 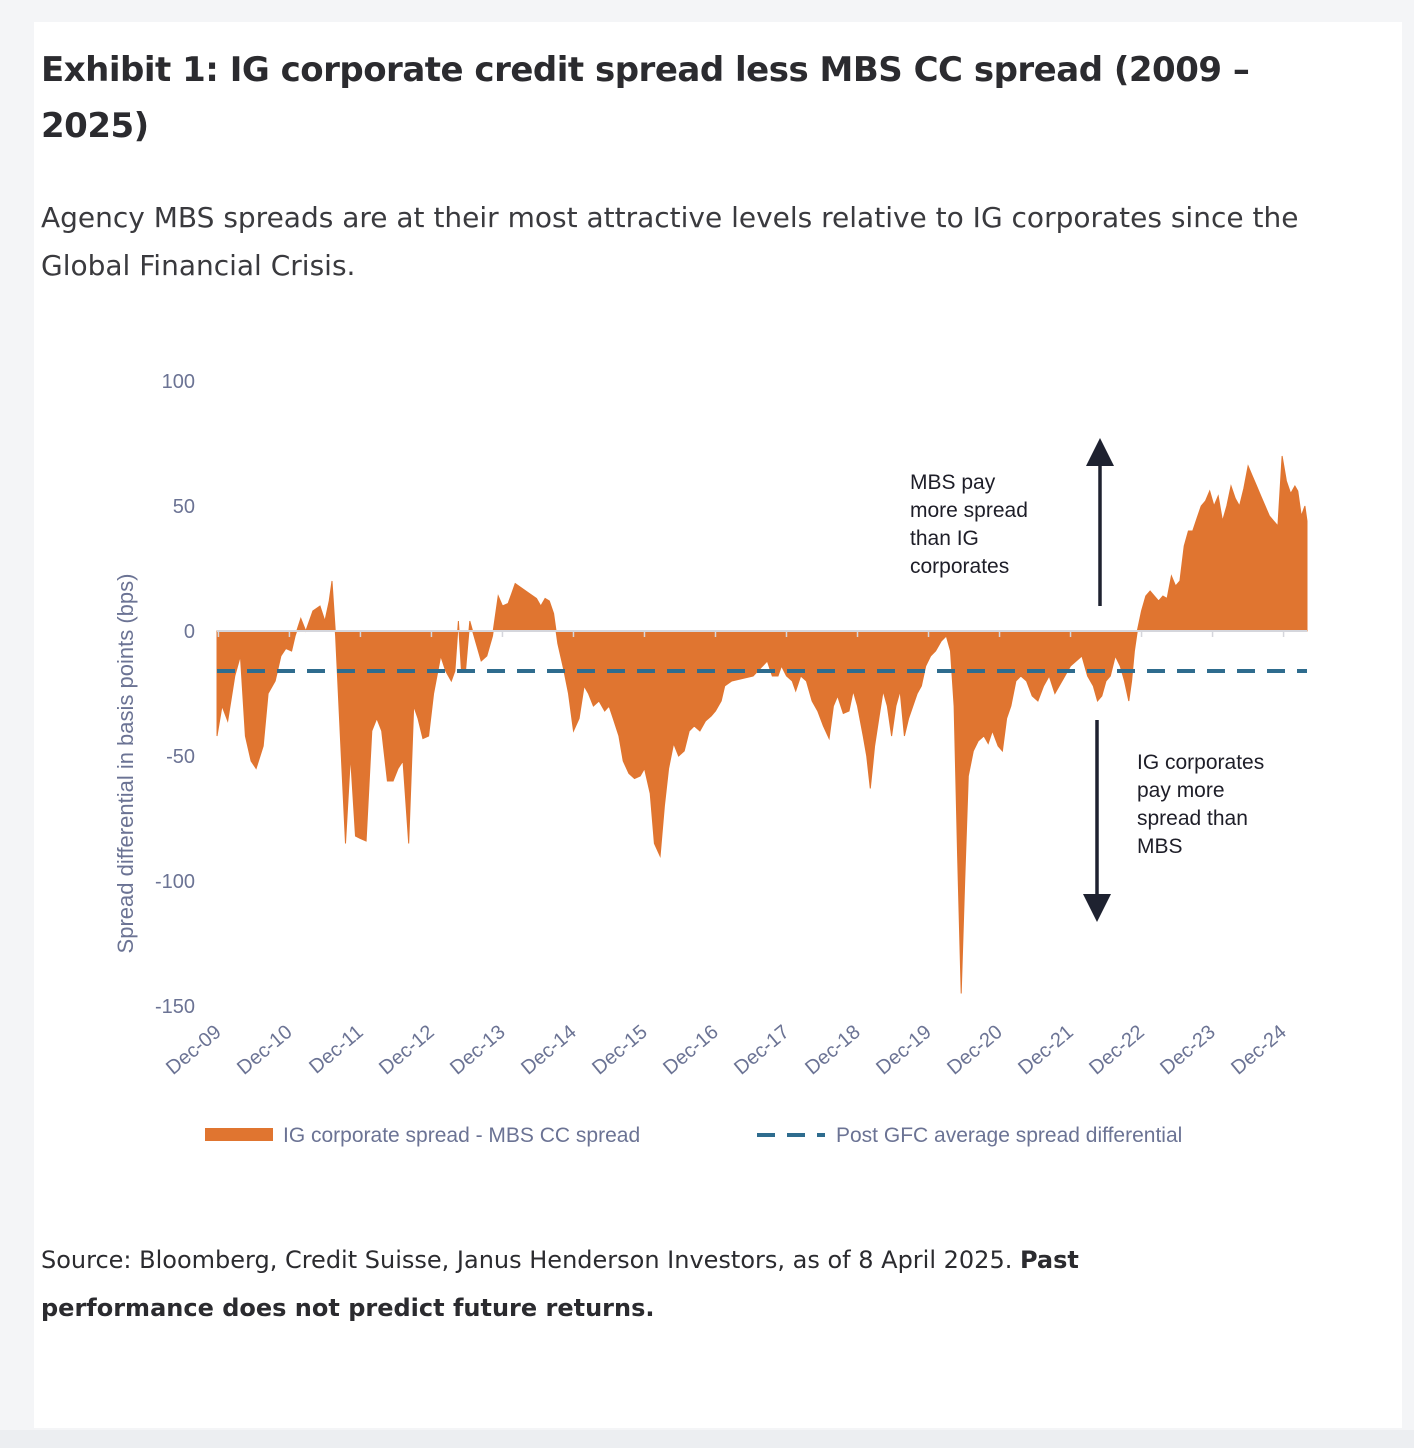 I want to click on legend-label-area: IG corporate spread - MBS CC spread, so click(x=461, y=1135).